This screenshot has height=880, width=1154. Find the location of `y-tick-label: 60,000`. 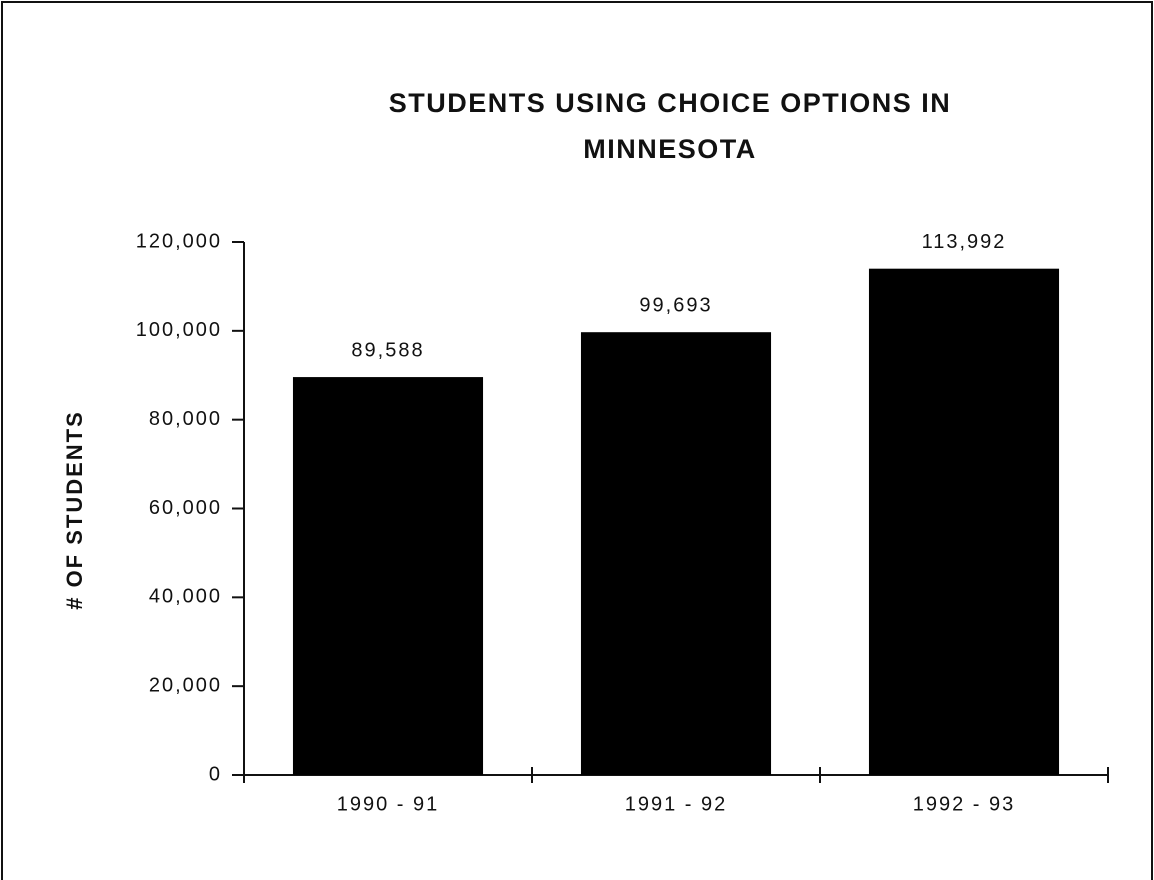

y-tick-label: 60,000 is located at coordinates (185, 508).